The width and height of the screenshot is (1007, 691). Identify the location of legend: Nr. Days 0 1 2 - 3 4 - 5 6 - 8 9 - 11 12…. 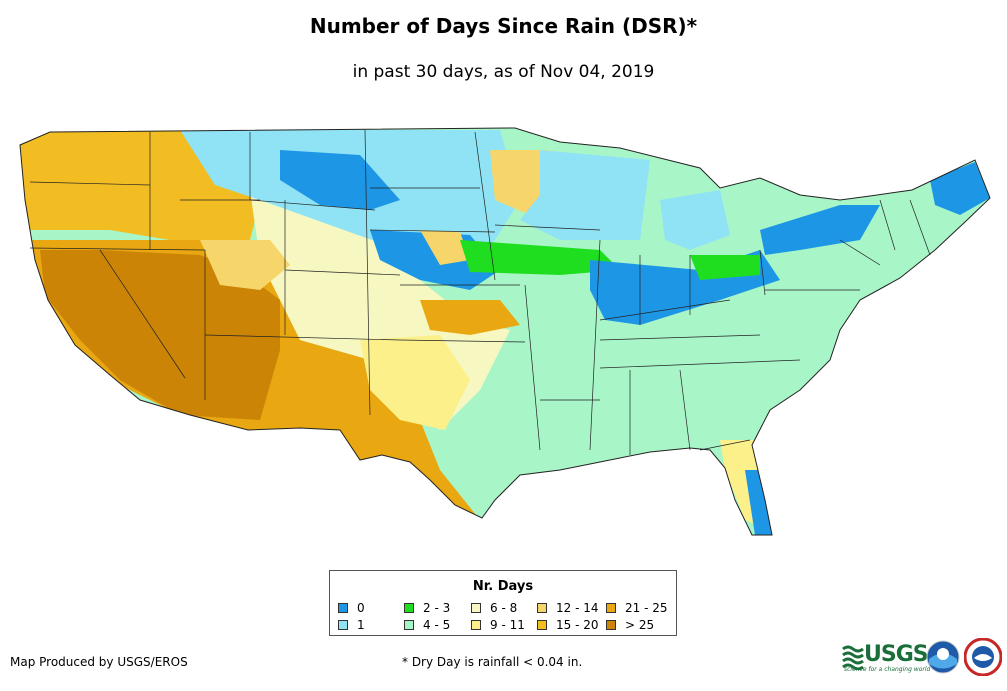
(503, 603).